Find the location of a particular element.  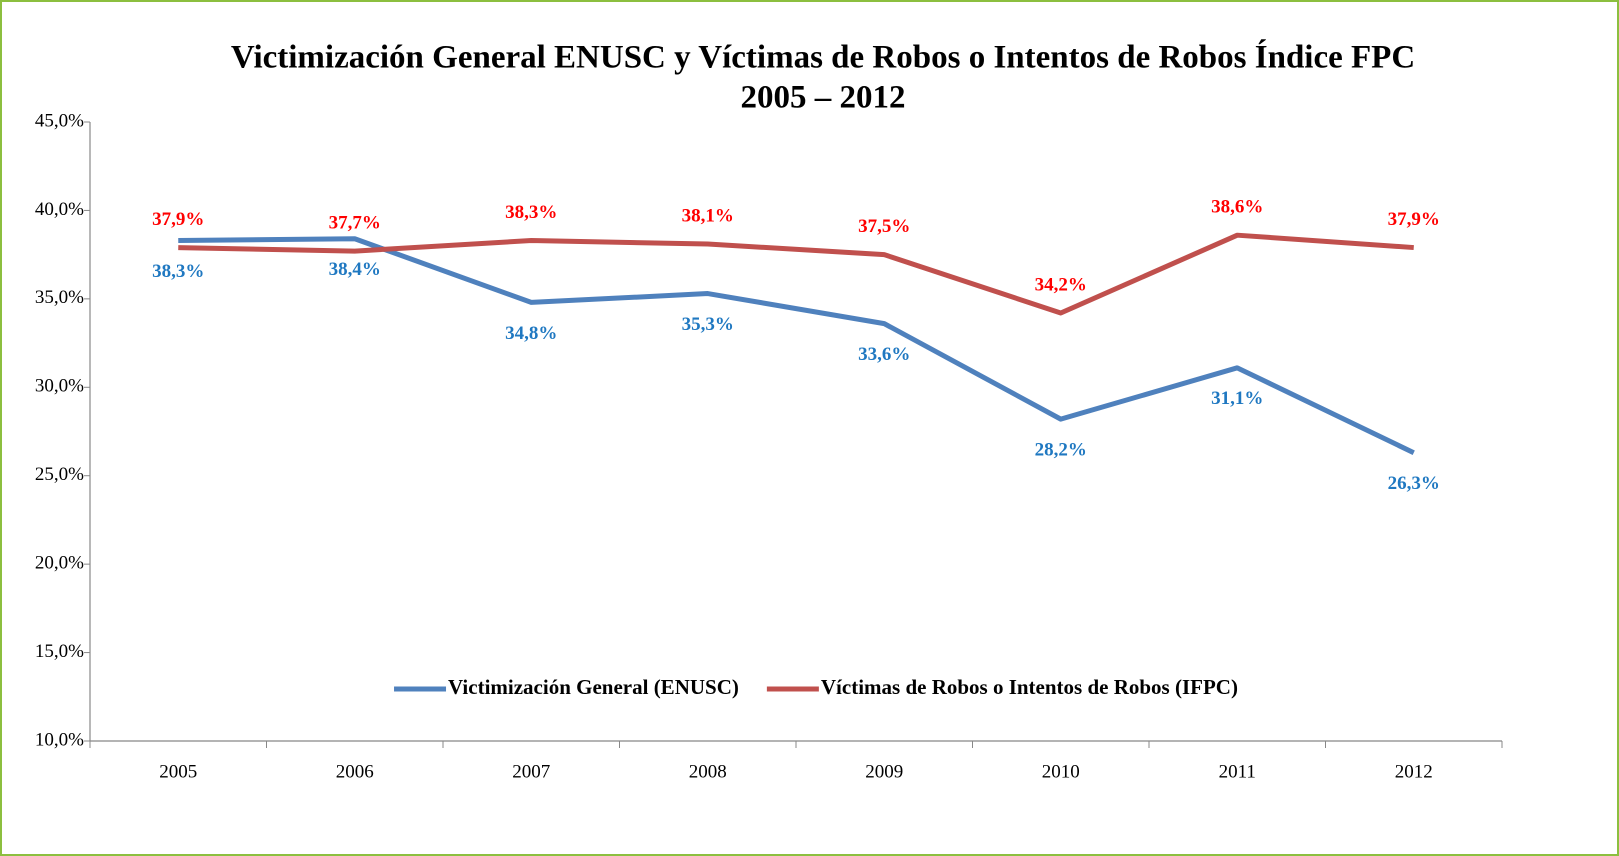

data-label: 38,1% is located at coordinates (708, 215).